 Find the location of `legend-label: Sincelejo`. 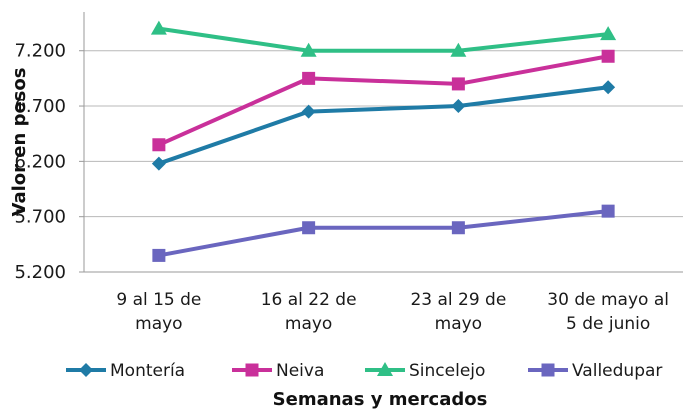

legend-label: Sincelejo is located at coordinates (447, 371).